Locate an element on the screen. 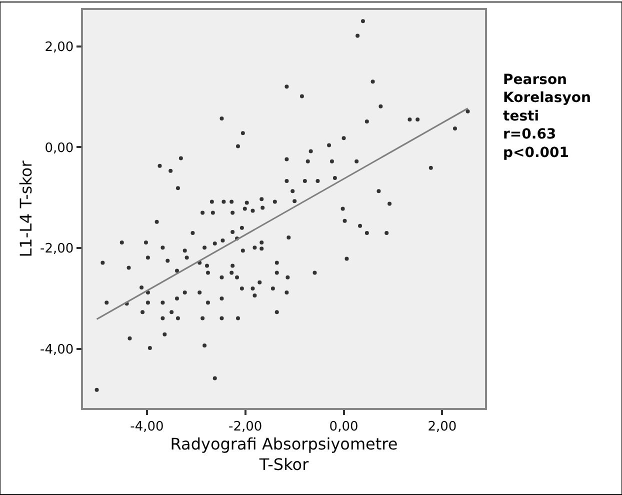 Image resolution: width=622 pixels, height=495 pixels. x-tick-label: -2,00 is located at coordinates (245, 426).